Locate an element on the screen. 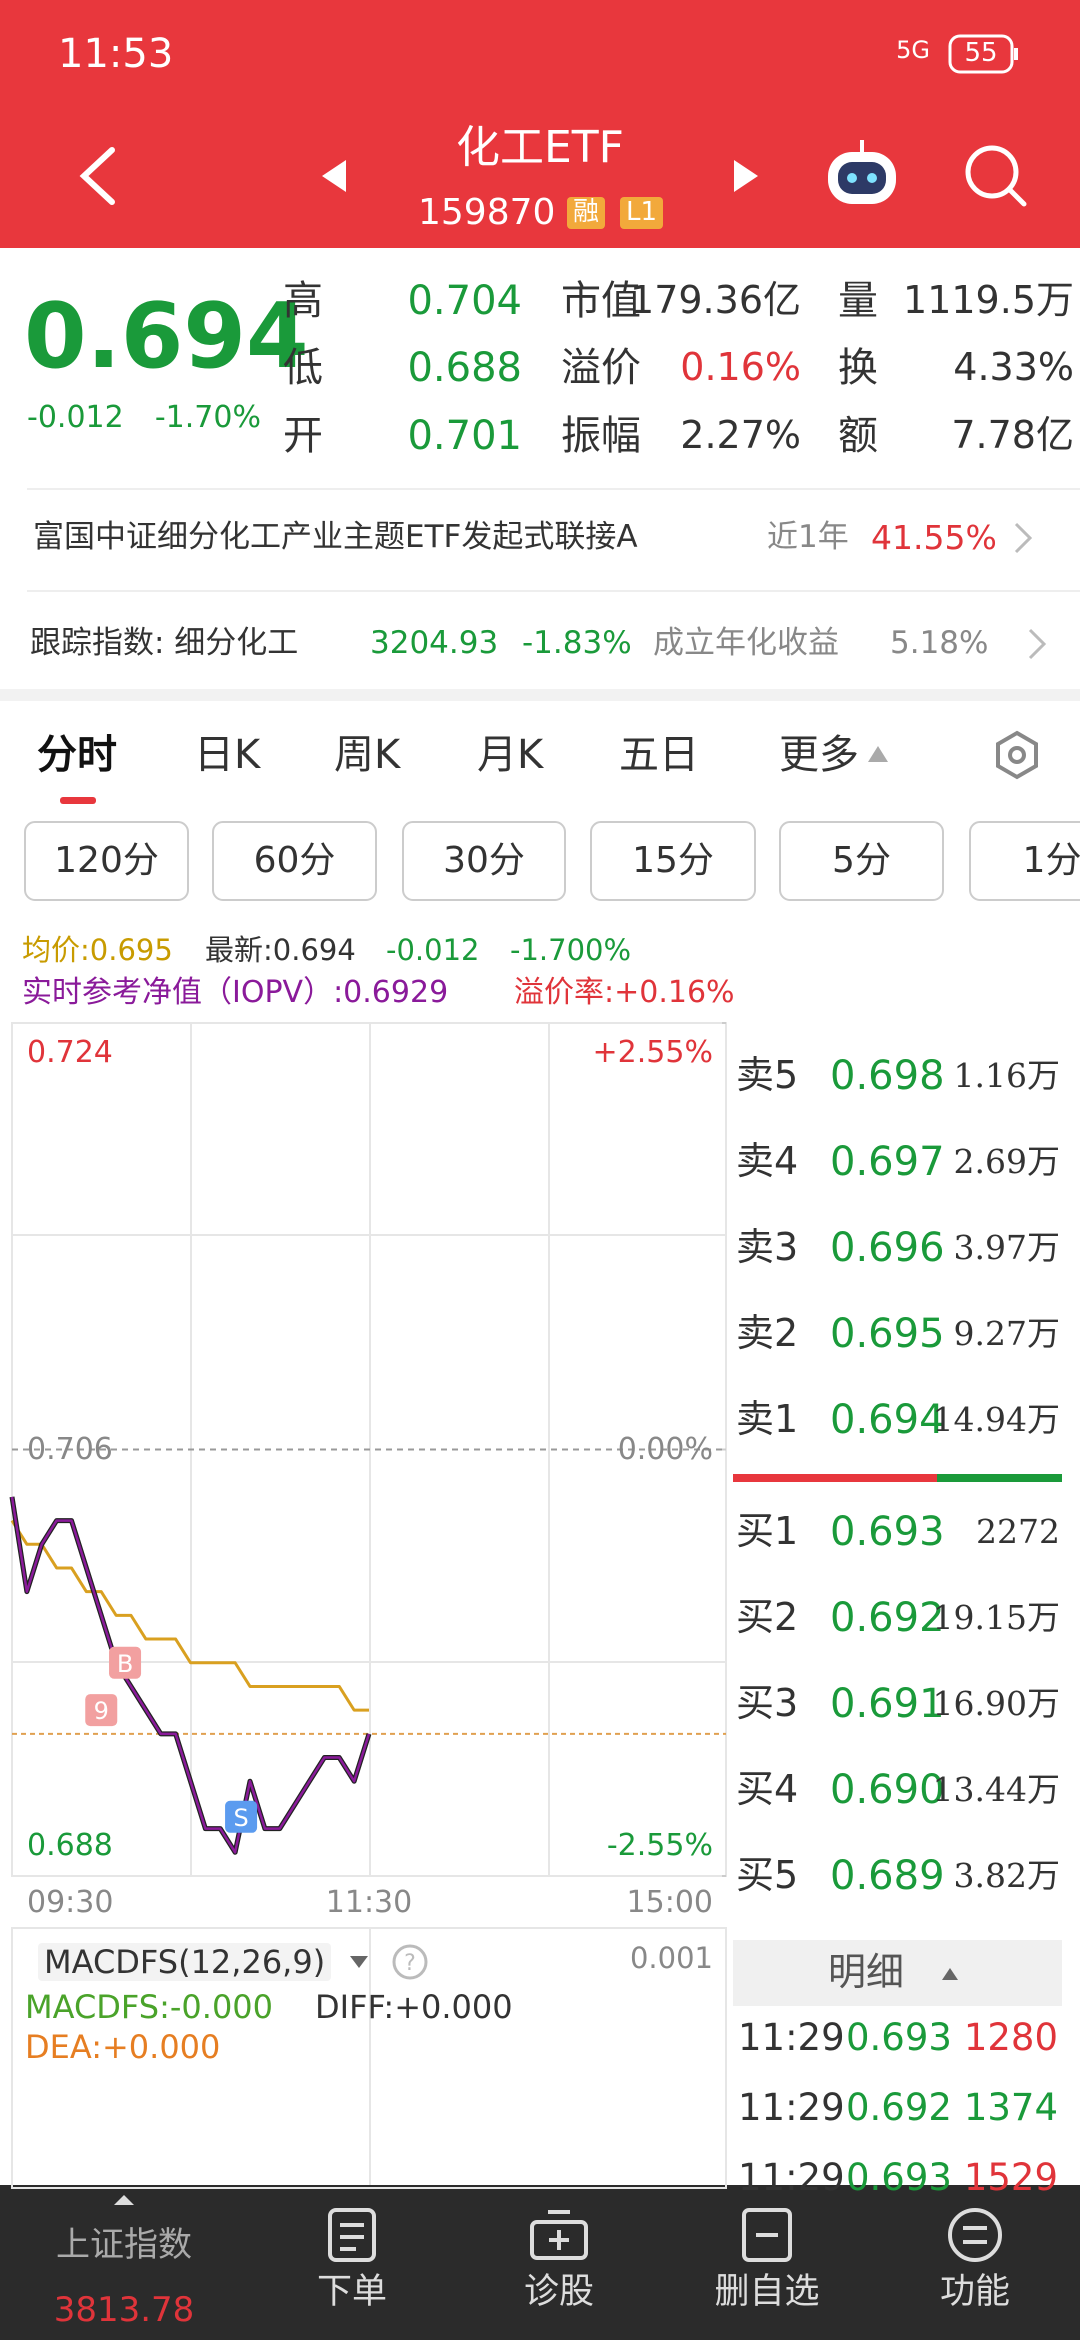 This screenshot has height=2340, width=1080. book-volume: 13.44万 is located at coordinates (996, 1790).